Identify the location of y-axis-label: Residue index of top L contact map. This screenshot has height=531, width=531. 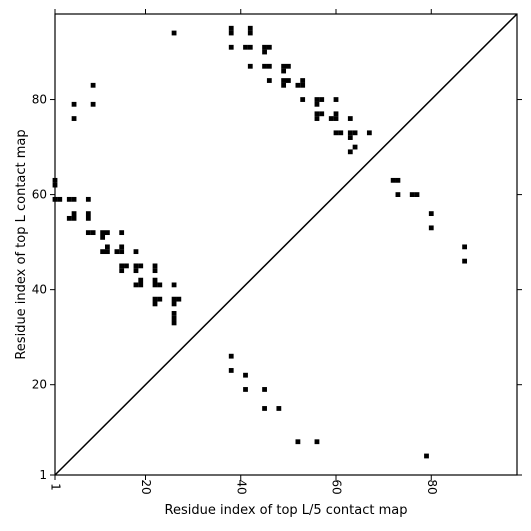
(21, 244).